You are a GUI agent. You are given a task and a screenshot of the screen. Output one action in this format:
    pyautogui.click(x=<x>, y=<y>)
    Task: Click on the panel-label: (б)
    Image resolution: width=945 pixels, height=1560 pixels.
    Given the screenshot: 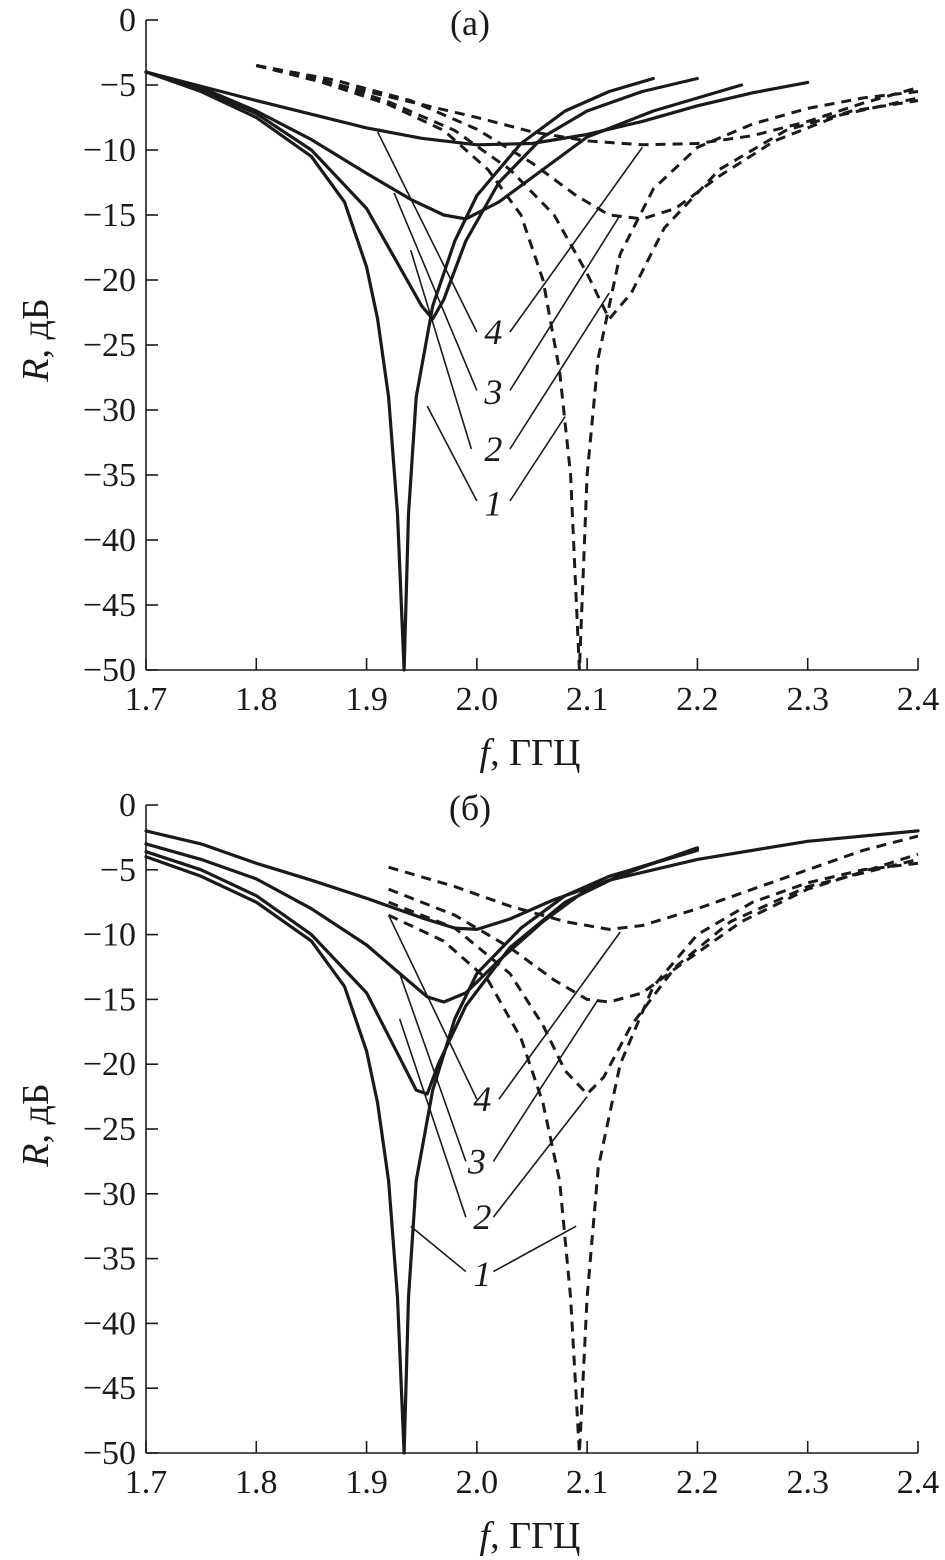 What is the action you would take?
    pyautogui.click(x=470, y=808)
    